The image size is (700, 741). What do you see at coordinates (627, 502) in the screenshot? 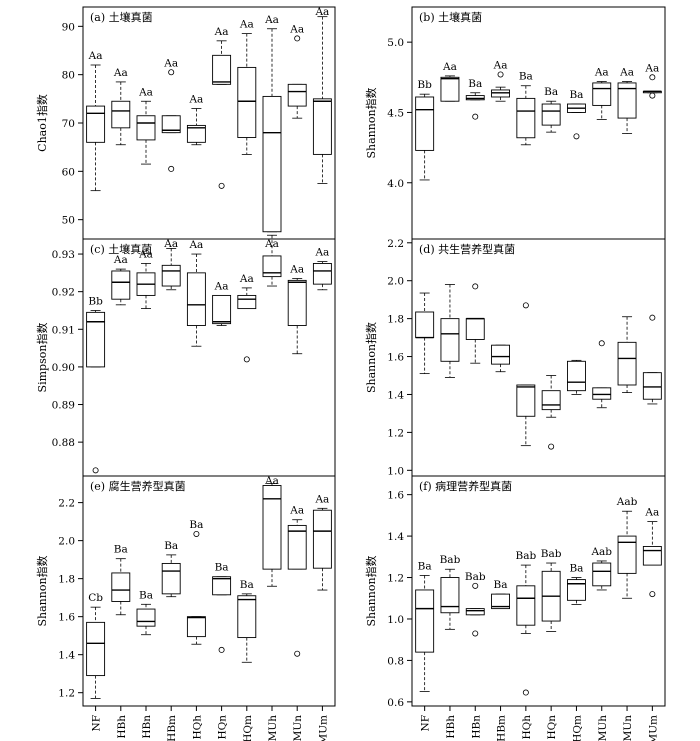
I see `significance-letter: Aab` at bounding box center [627, 502].